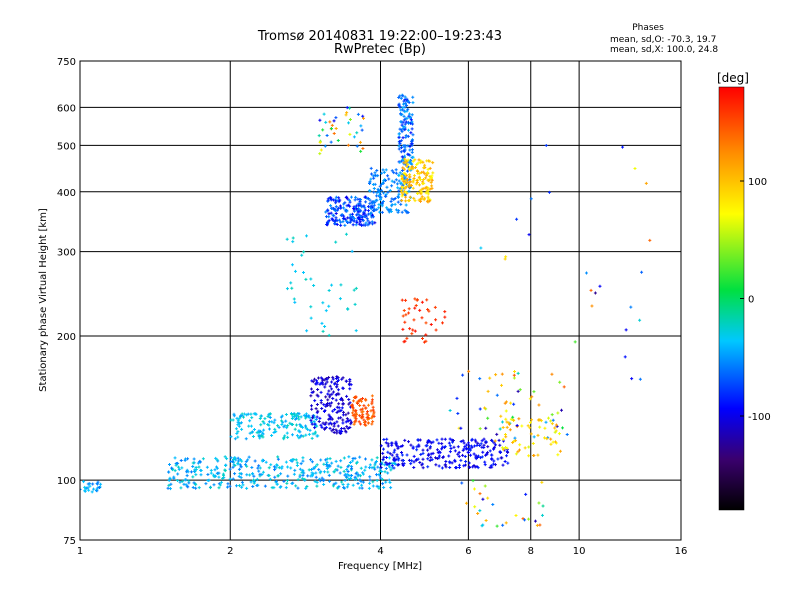 Image resolution: width=800 pixels, height=600 pixels. I want to click on x-axis-label: Frequency [MHz], so click(380, 566).